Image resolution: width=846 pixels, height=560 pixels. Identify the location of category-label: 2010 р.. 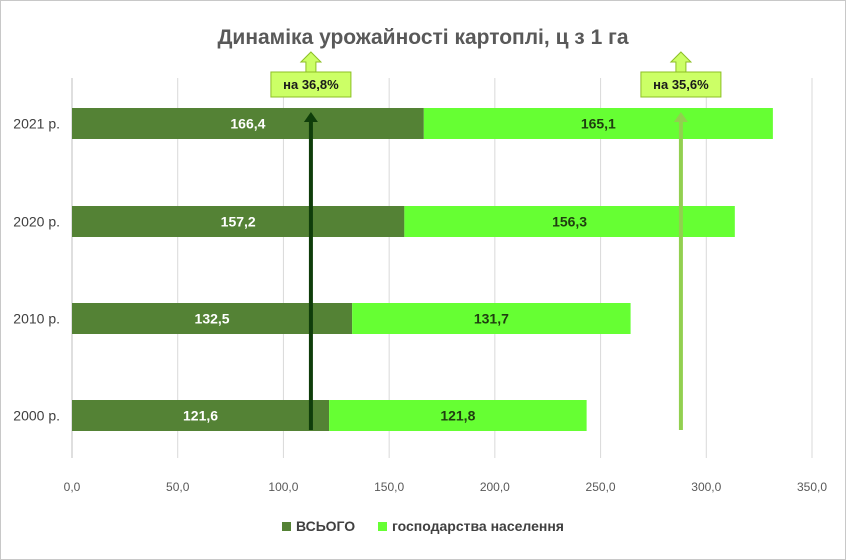
(36, 319).